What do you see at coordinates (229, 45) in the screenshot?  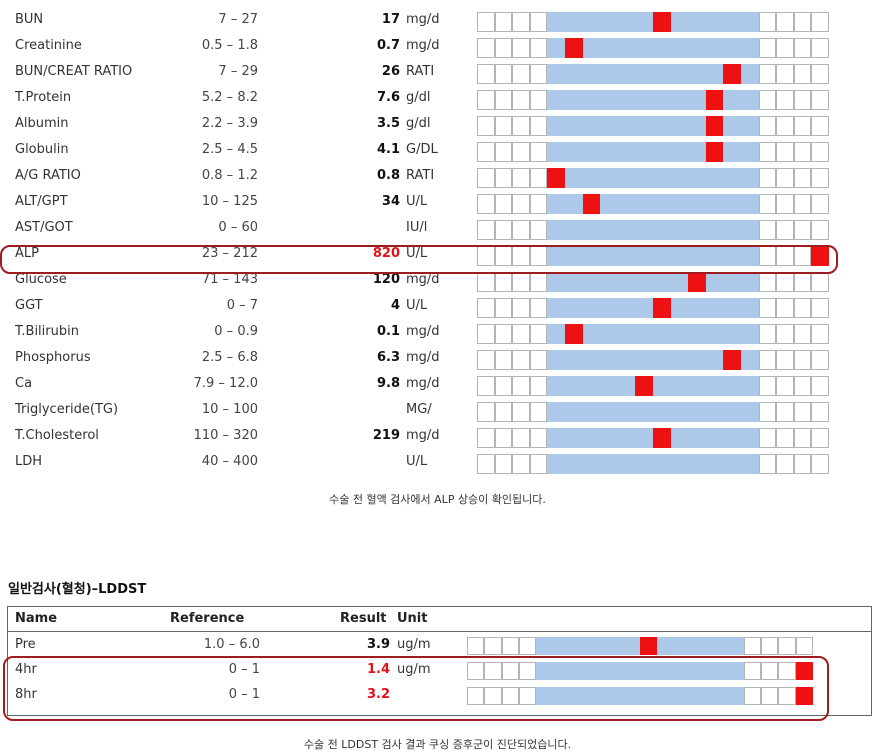 I see `reference-range: 0.5 – 1.8` at bounding box center [229, 45].